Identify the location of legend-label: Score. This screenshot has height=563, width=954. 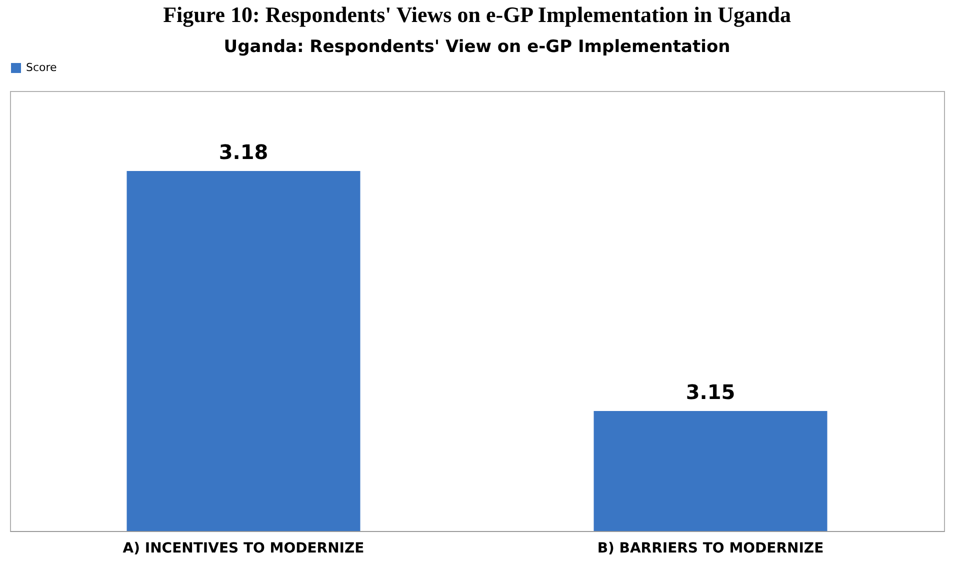
(42, 67).